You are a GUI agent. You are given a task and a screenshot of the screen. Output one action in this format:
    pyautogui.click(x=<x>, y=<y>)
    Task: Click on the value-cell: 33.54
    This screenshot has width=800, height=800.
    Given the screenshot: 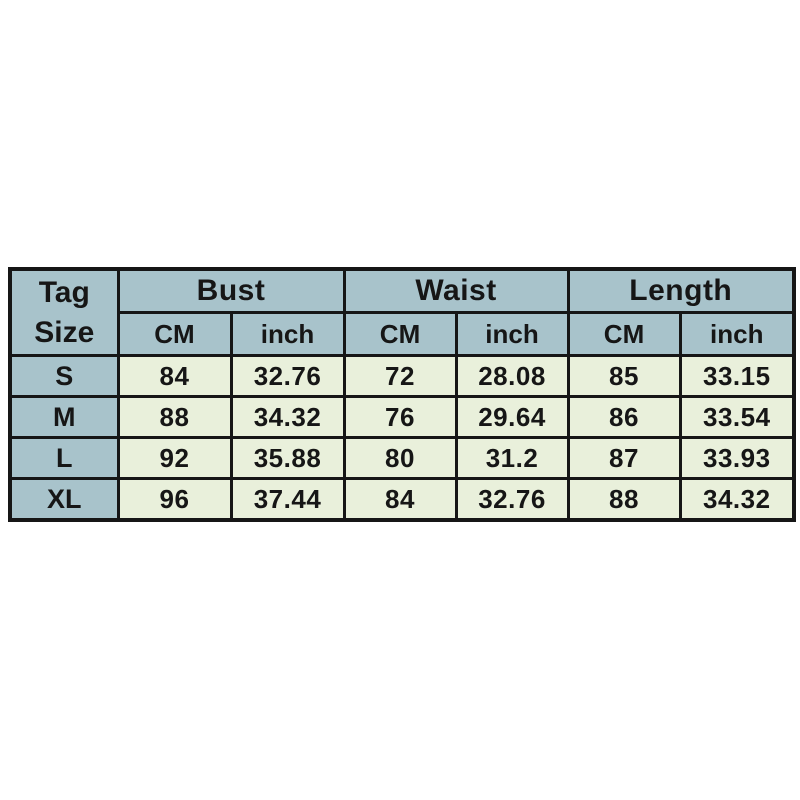 What is the action you would take?
    pyautogui.click(x=737, y=417)
    